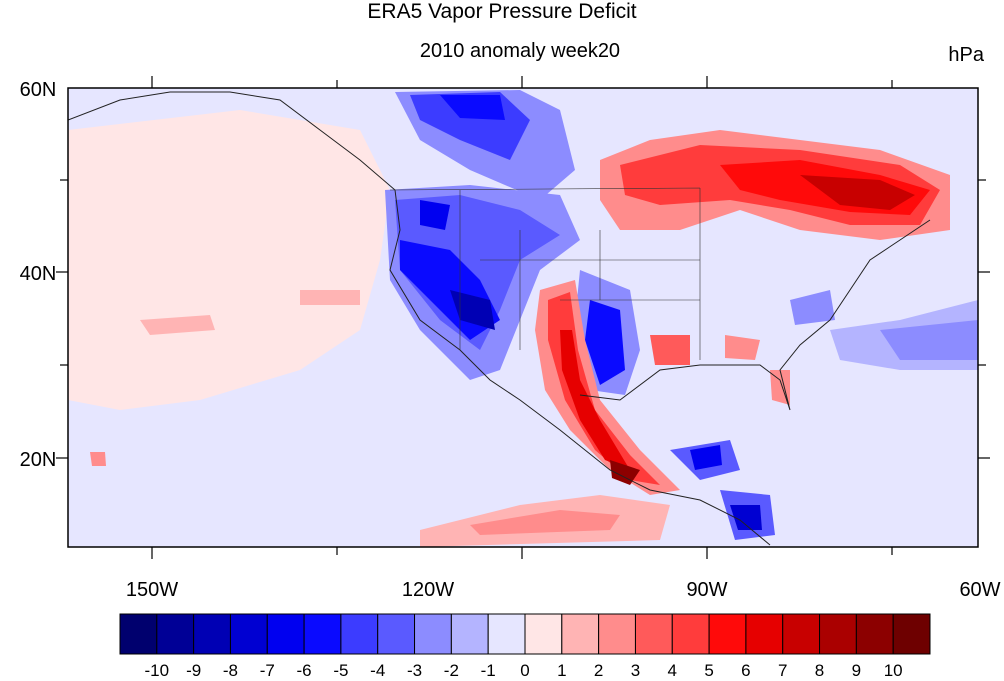  I want to click on lon-label-60w: 60W, so click(979, 590).